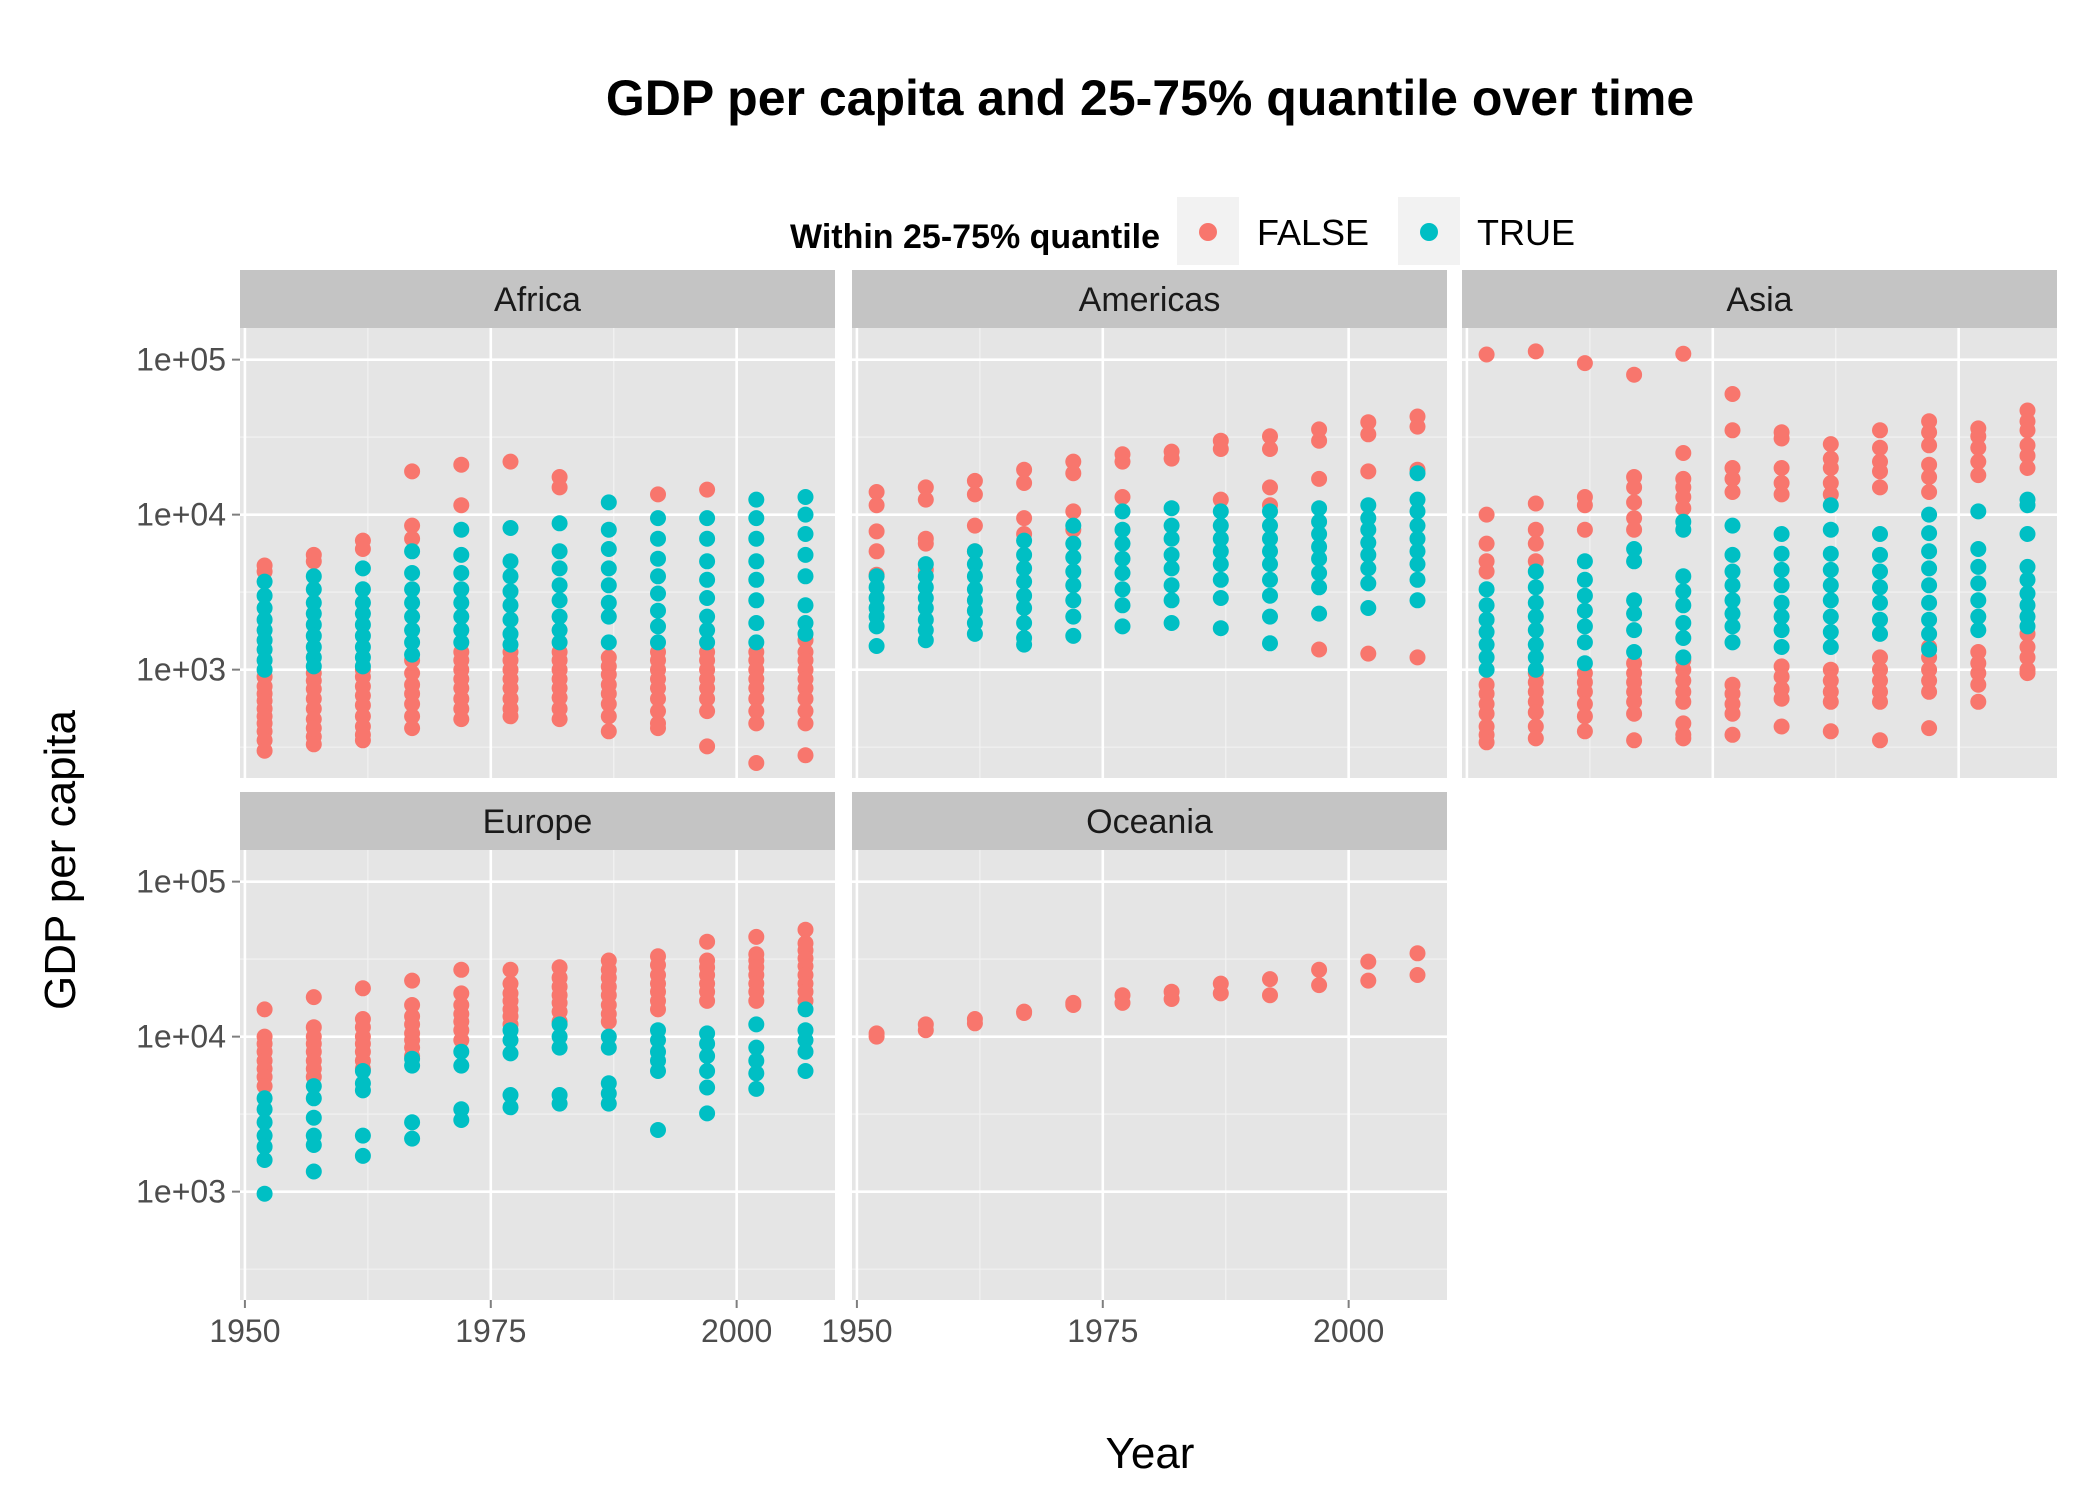  Describe the element at coordinates (736, 1331) in the screenshot. I see `x-tick-label: 2000` at that location.